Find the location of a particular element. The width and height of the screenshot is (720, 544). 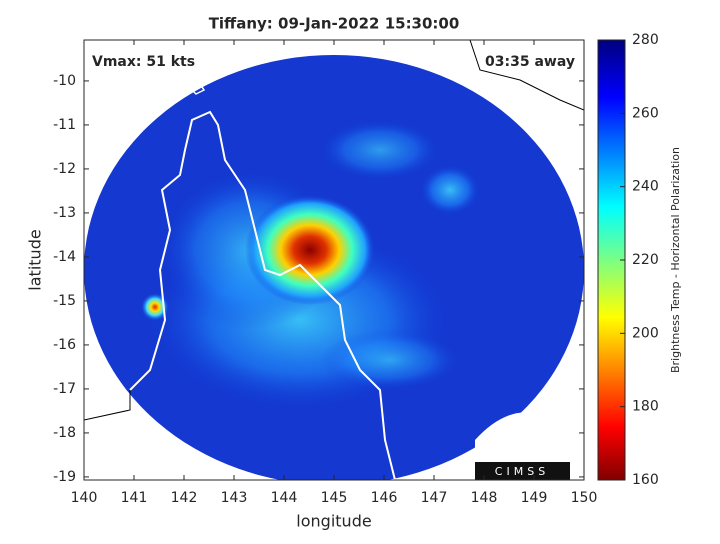

x-tick-label: 141 is located at coordinates (134, 498).